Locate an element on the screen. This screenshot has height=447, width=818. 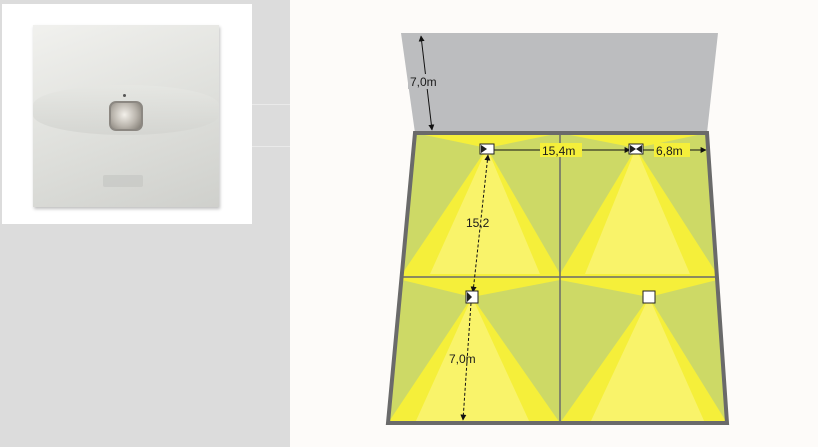
lower-distance-dimension is located at coordinates (466, 361).